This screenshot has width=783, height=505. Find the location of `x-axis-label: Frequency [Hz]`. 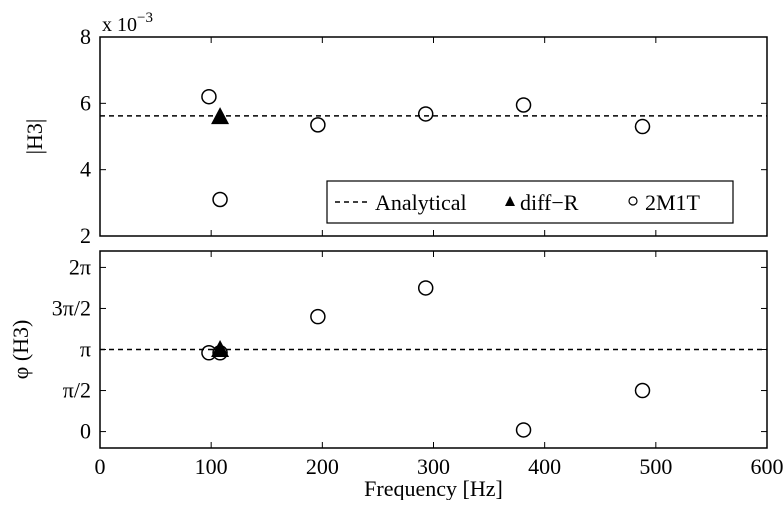

x-axis-label: Frequency [Hz] is located at coordinates (433, 488).